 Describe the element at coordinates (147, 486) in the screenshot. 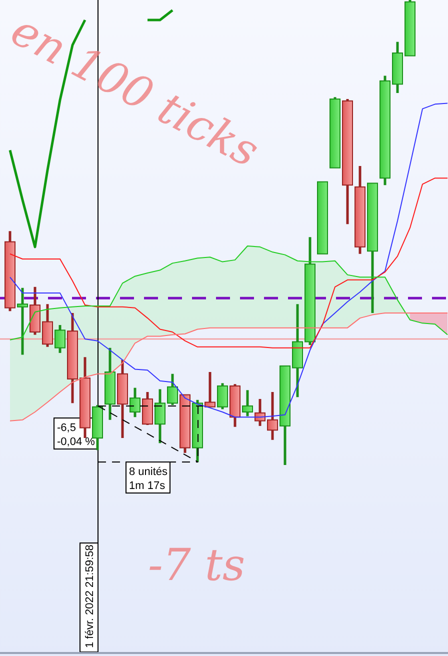

I see `text: 1m 17s` at that location.